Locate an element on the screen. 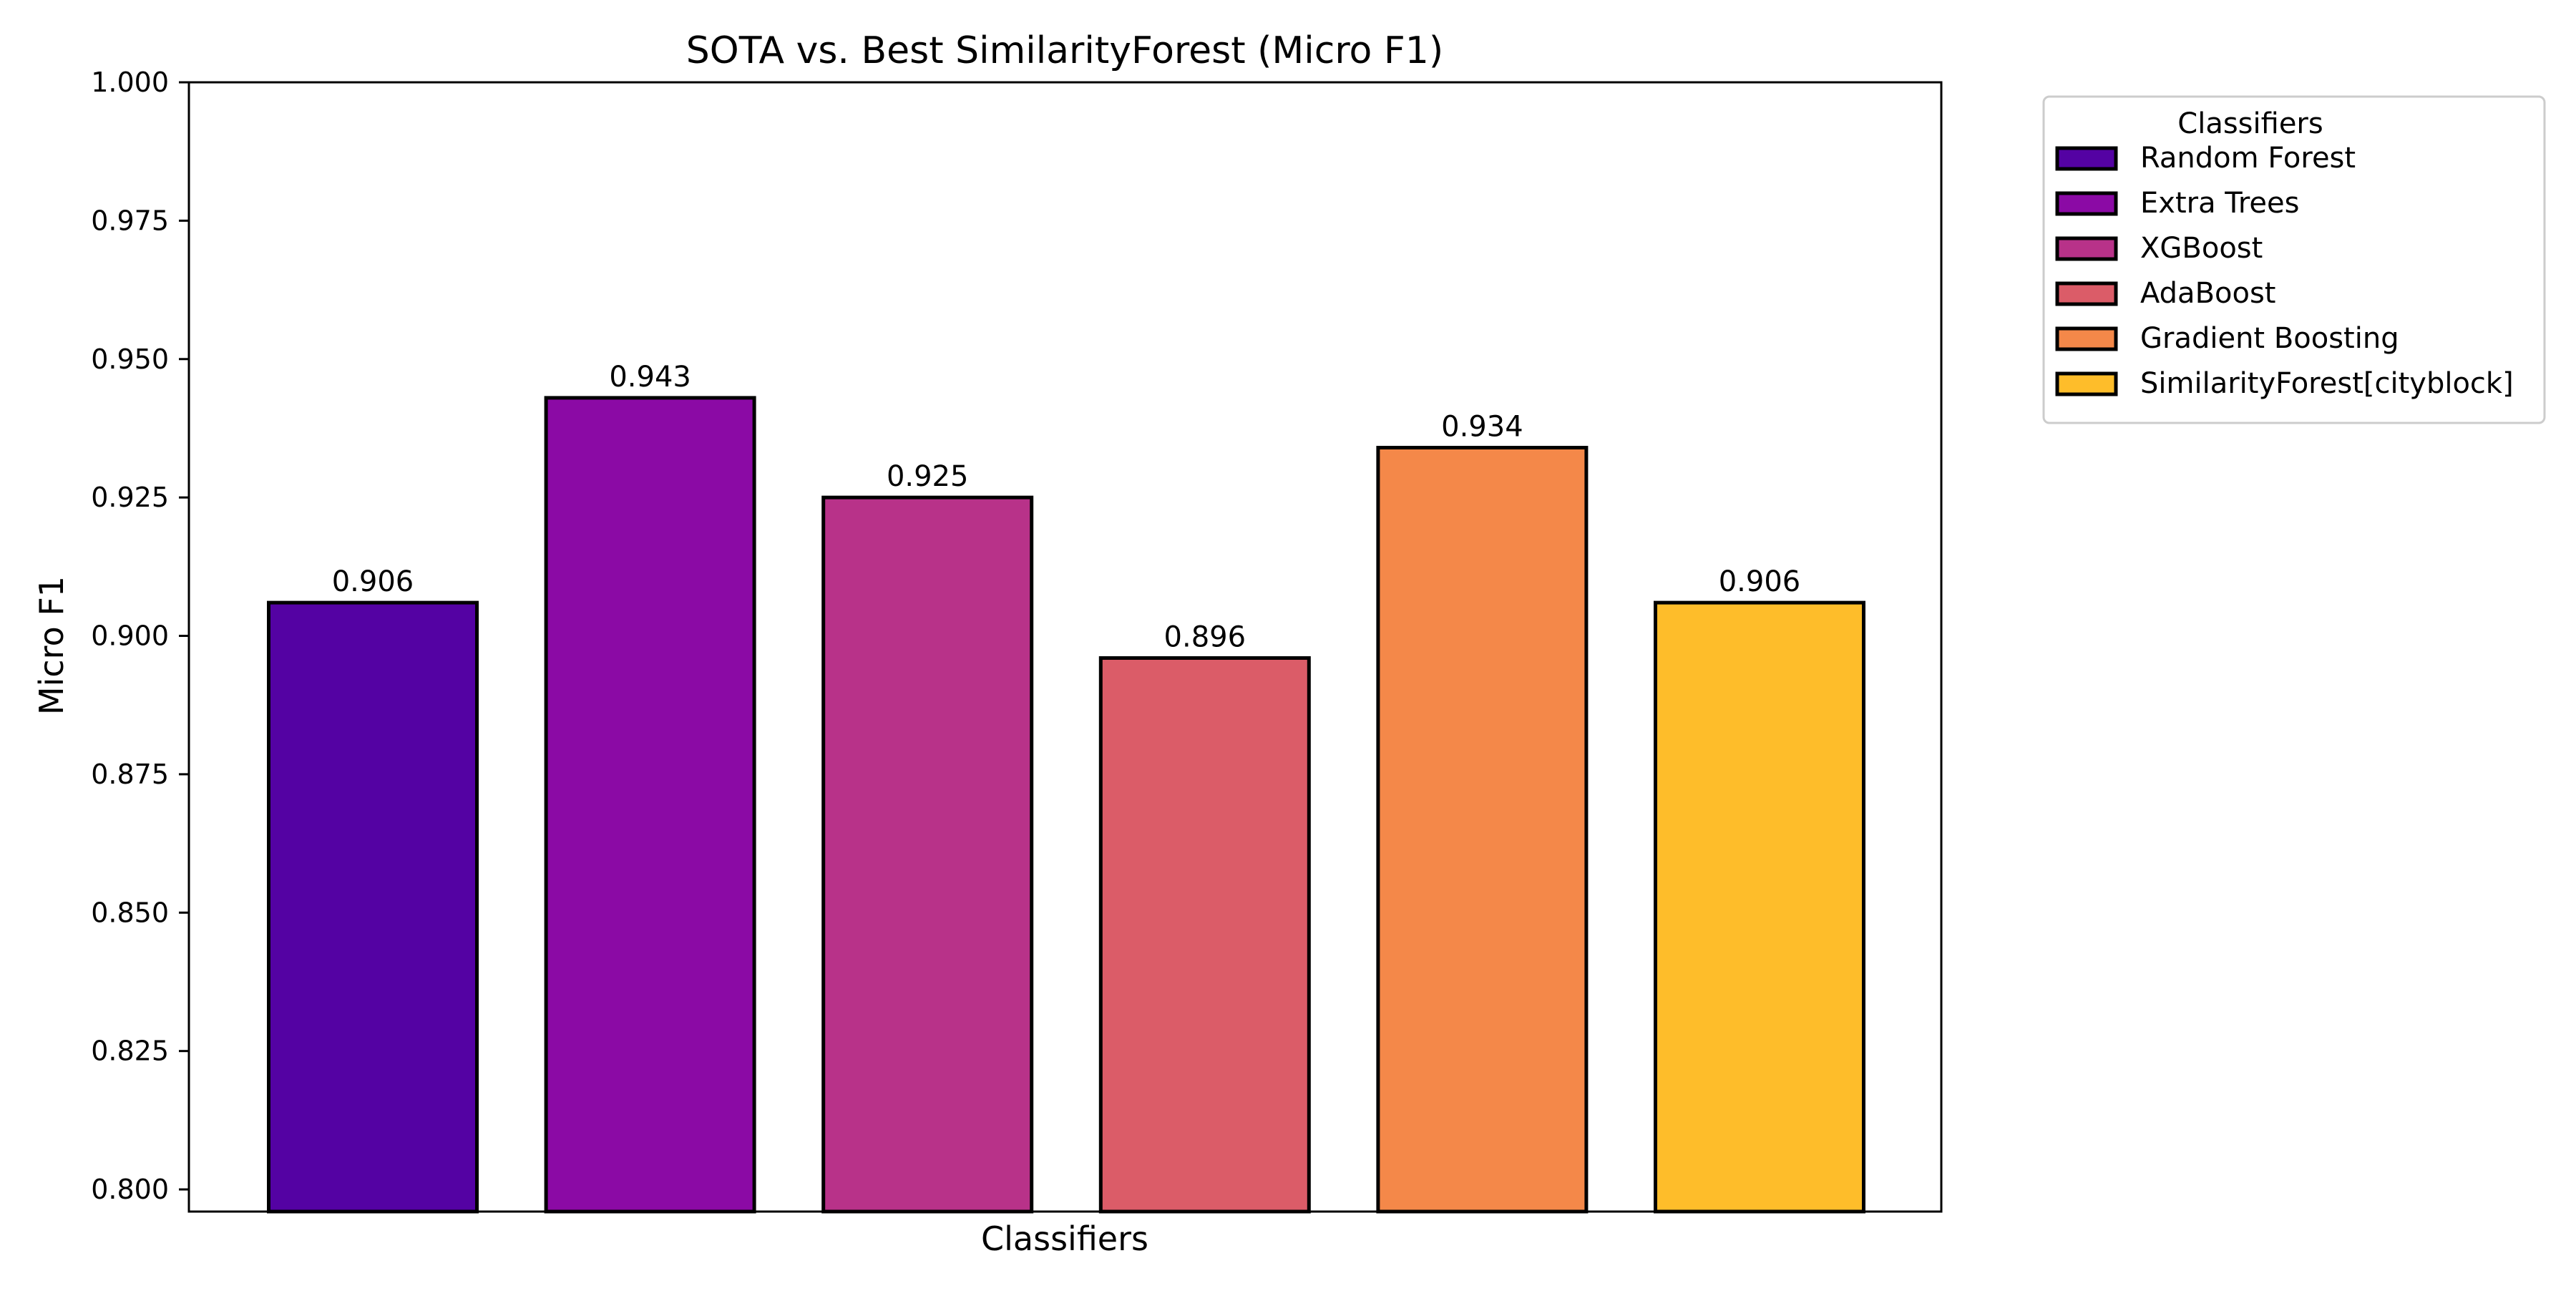 This screenshot has height=1291, width=2576. bar-value-label: 0.896 is located at coordinates (1205, 636).